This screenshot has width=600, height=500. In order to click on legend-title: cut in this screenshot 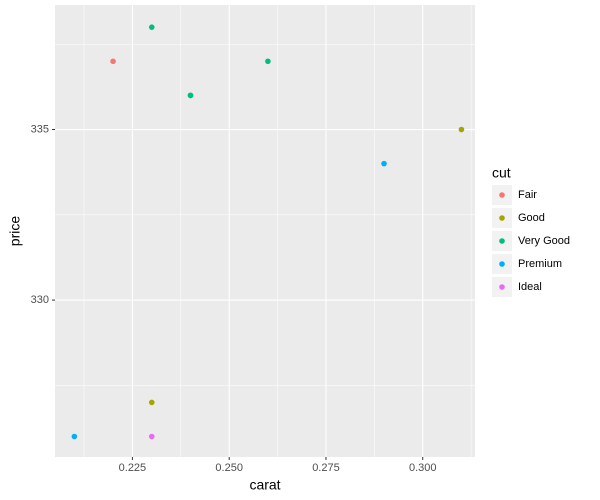, I will do `click(501, 173)`.